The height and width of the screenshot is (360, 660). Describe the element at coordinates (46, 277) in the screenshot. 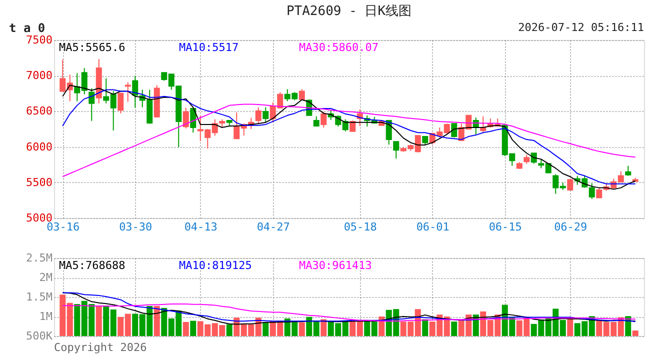

I see `y-tick-label: 2M` at that location.